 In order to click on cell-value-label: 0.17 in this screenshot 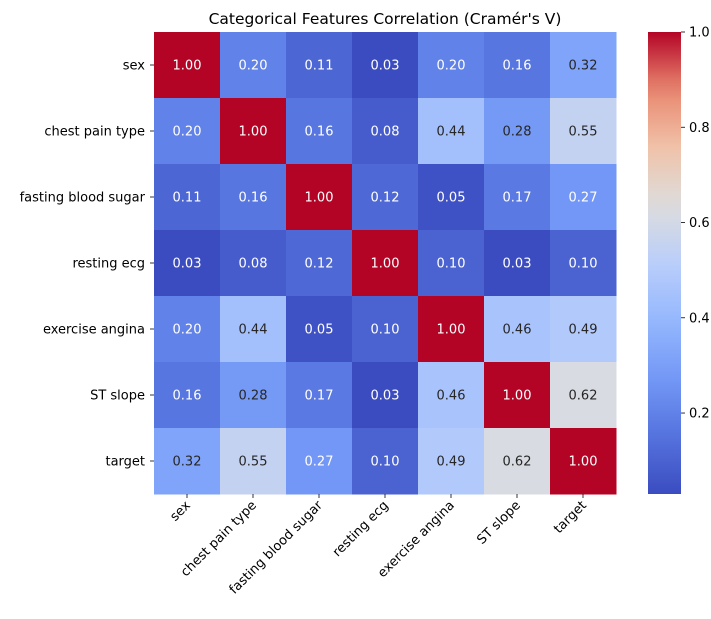, I will do `click(517, 198)`.